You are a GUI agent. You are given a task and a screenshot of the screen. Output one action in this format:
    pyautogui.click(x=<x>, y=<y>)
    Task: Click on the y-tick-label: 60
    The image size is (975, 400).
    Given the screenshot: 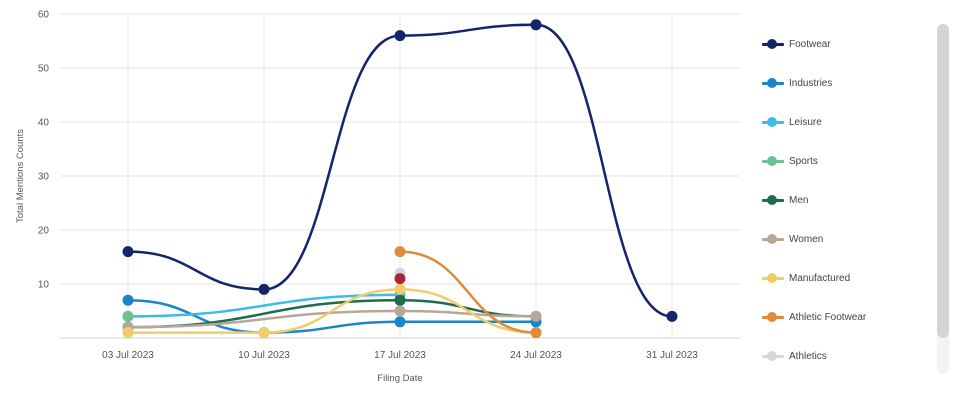 What is the action you would take?
    pyautogui.click(x=44, y=15)
    